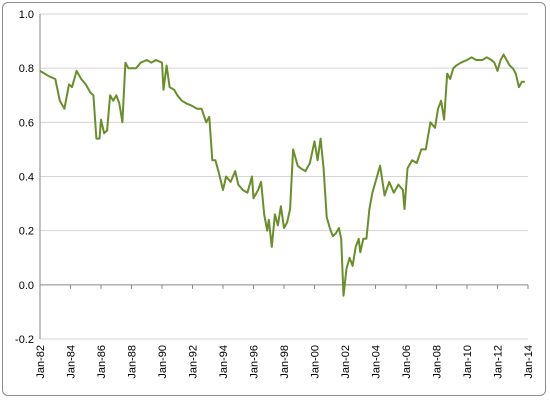 This screenshot has height=400, width=550. I want to click on y-tick-label: 0.0, so click(26, 286).